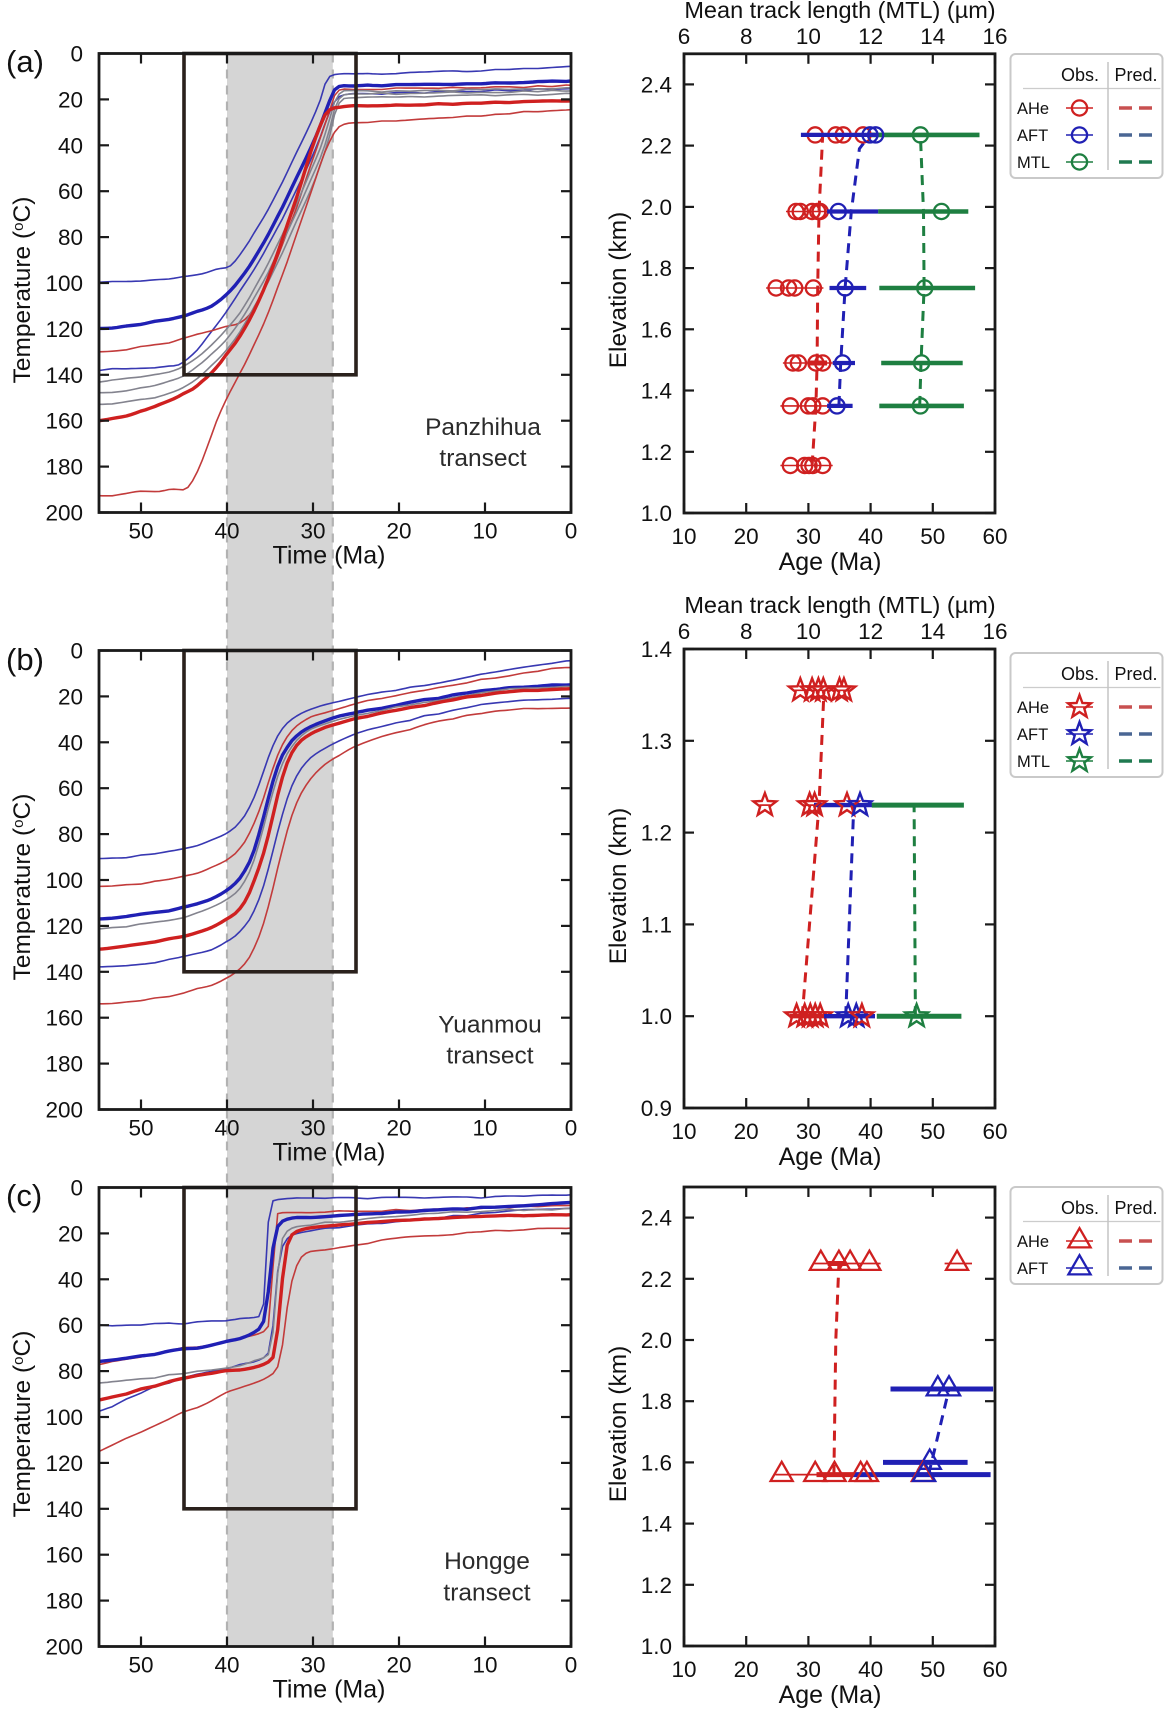 The height and width of the screenshot is (1710, 1168). Describe the element at coordinates (329, 1153) in the screenshot. I see `svg-text: Time (Ma)` at that location.